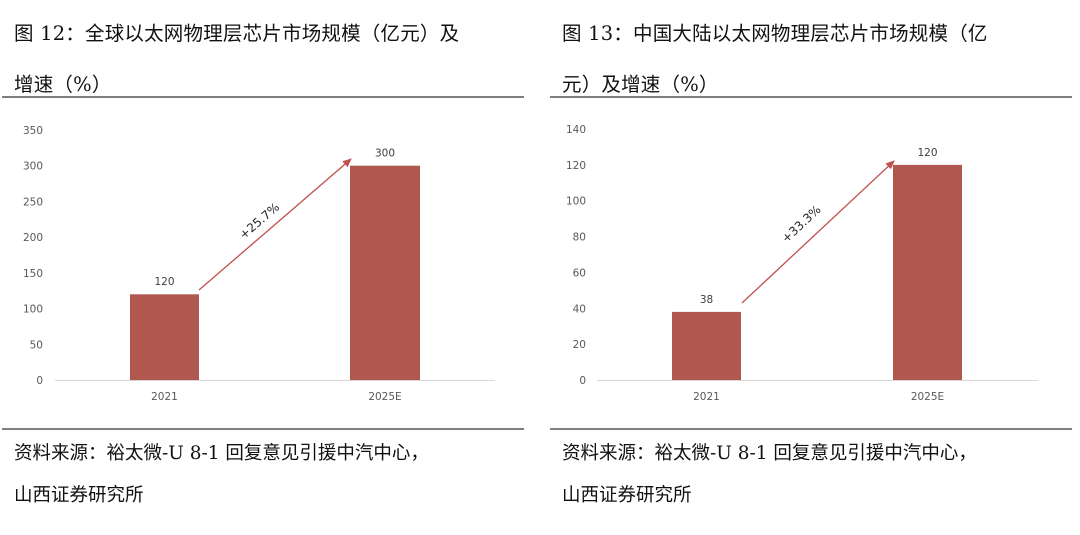 The image size is (1080, 535). What do you see at coordinates (576, 255) in the screenshot?
I see `y-axis-ticks: 0 20 40 60 80 100 120 140` at bounding box center [576, 255].